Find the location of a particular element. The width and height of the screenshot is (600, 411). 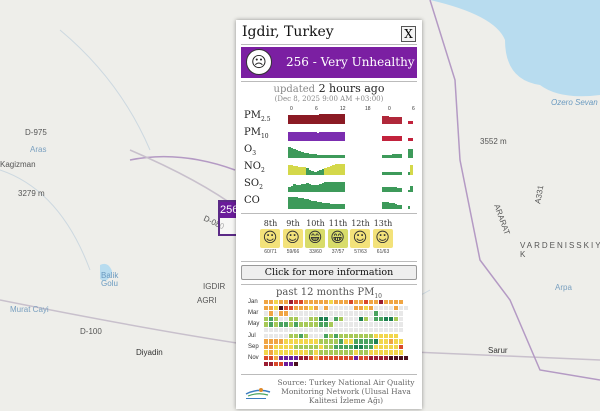

map-label: Balik Golu is located at coordinates (110, 279).